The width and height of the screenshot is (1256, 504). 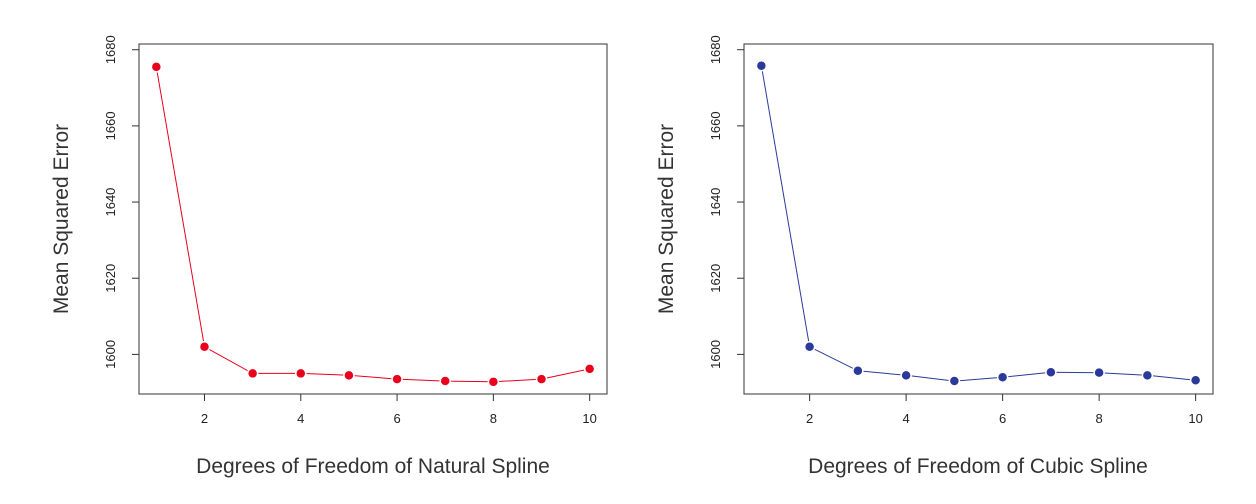 What do you see at coordinates (373, 466) in the screenshot?
I see `x-axis-label: Degrees of Freedom of Natural Spline` at bounding box center [373, 466].